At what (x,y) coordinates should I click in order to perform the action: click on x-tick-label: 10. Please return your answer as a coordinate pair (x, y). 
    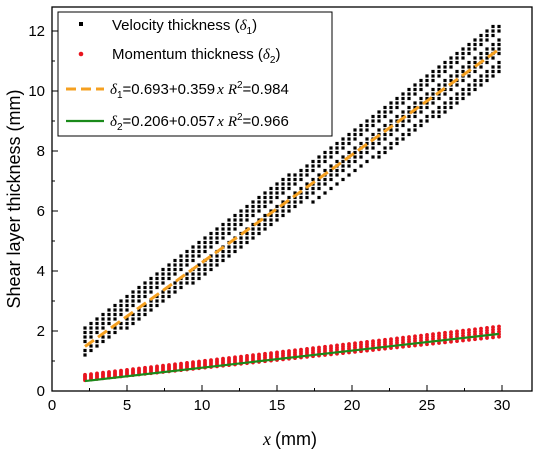
    Looking at the image, I should click on (202, 405).